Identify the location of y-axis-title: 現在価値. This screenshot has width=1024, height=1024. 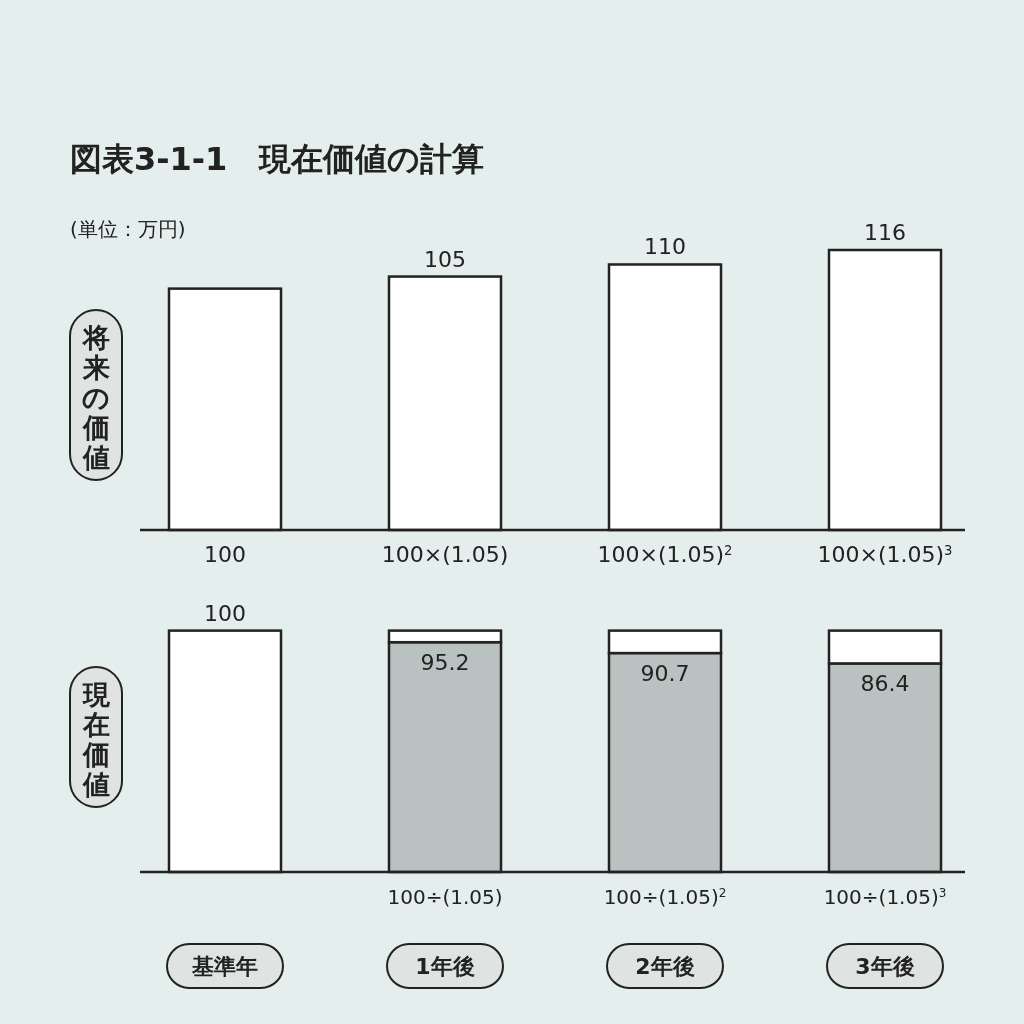
(96, 739).